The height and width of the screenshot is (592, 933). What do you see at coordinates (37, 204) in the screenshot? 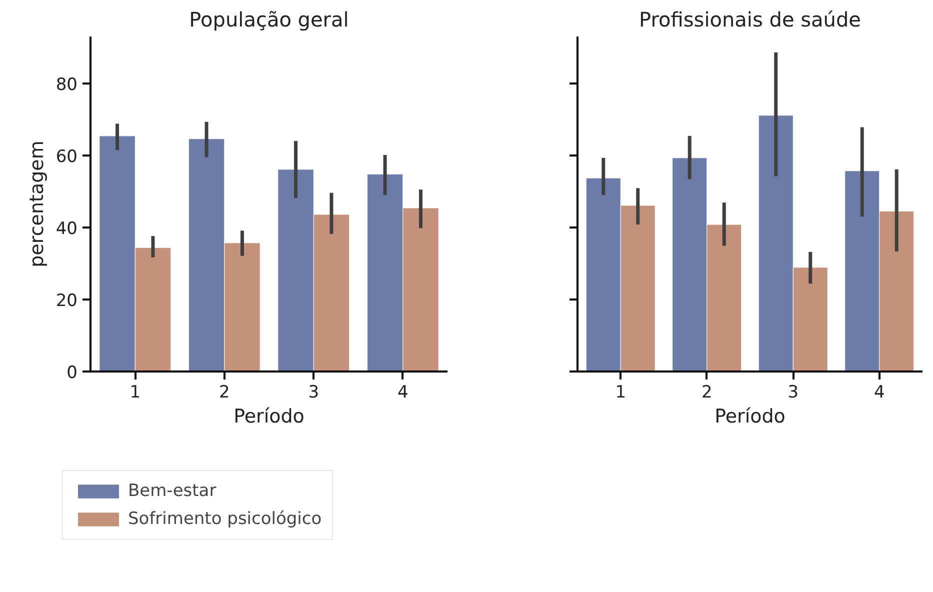
I see `y-axis-title: percentagem` at bounding box center [37, 204].